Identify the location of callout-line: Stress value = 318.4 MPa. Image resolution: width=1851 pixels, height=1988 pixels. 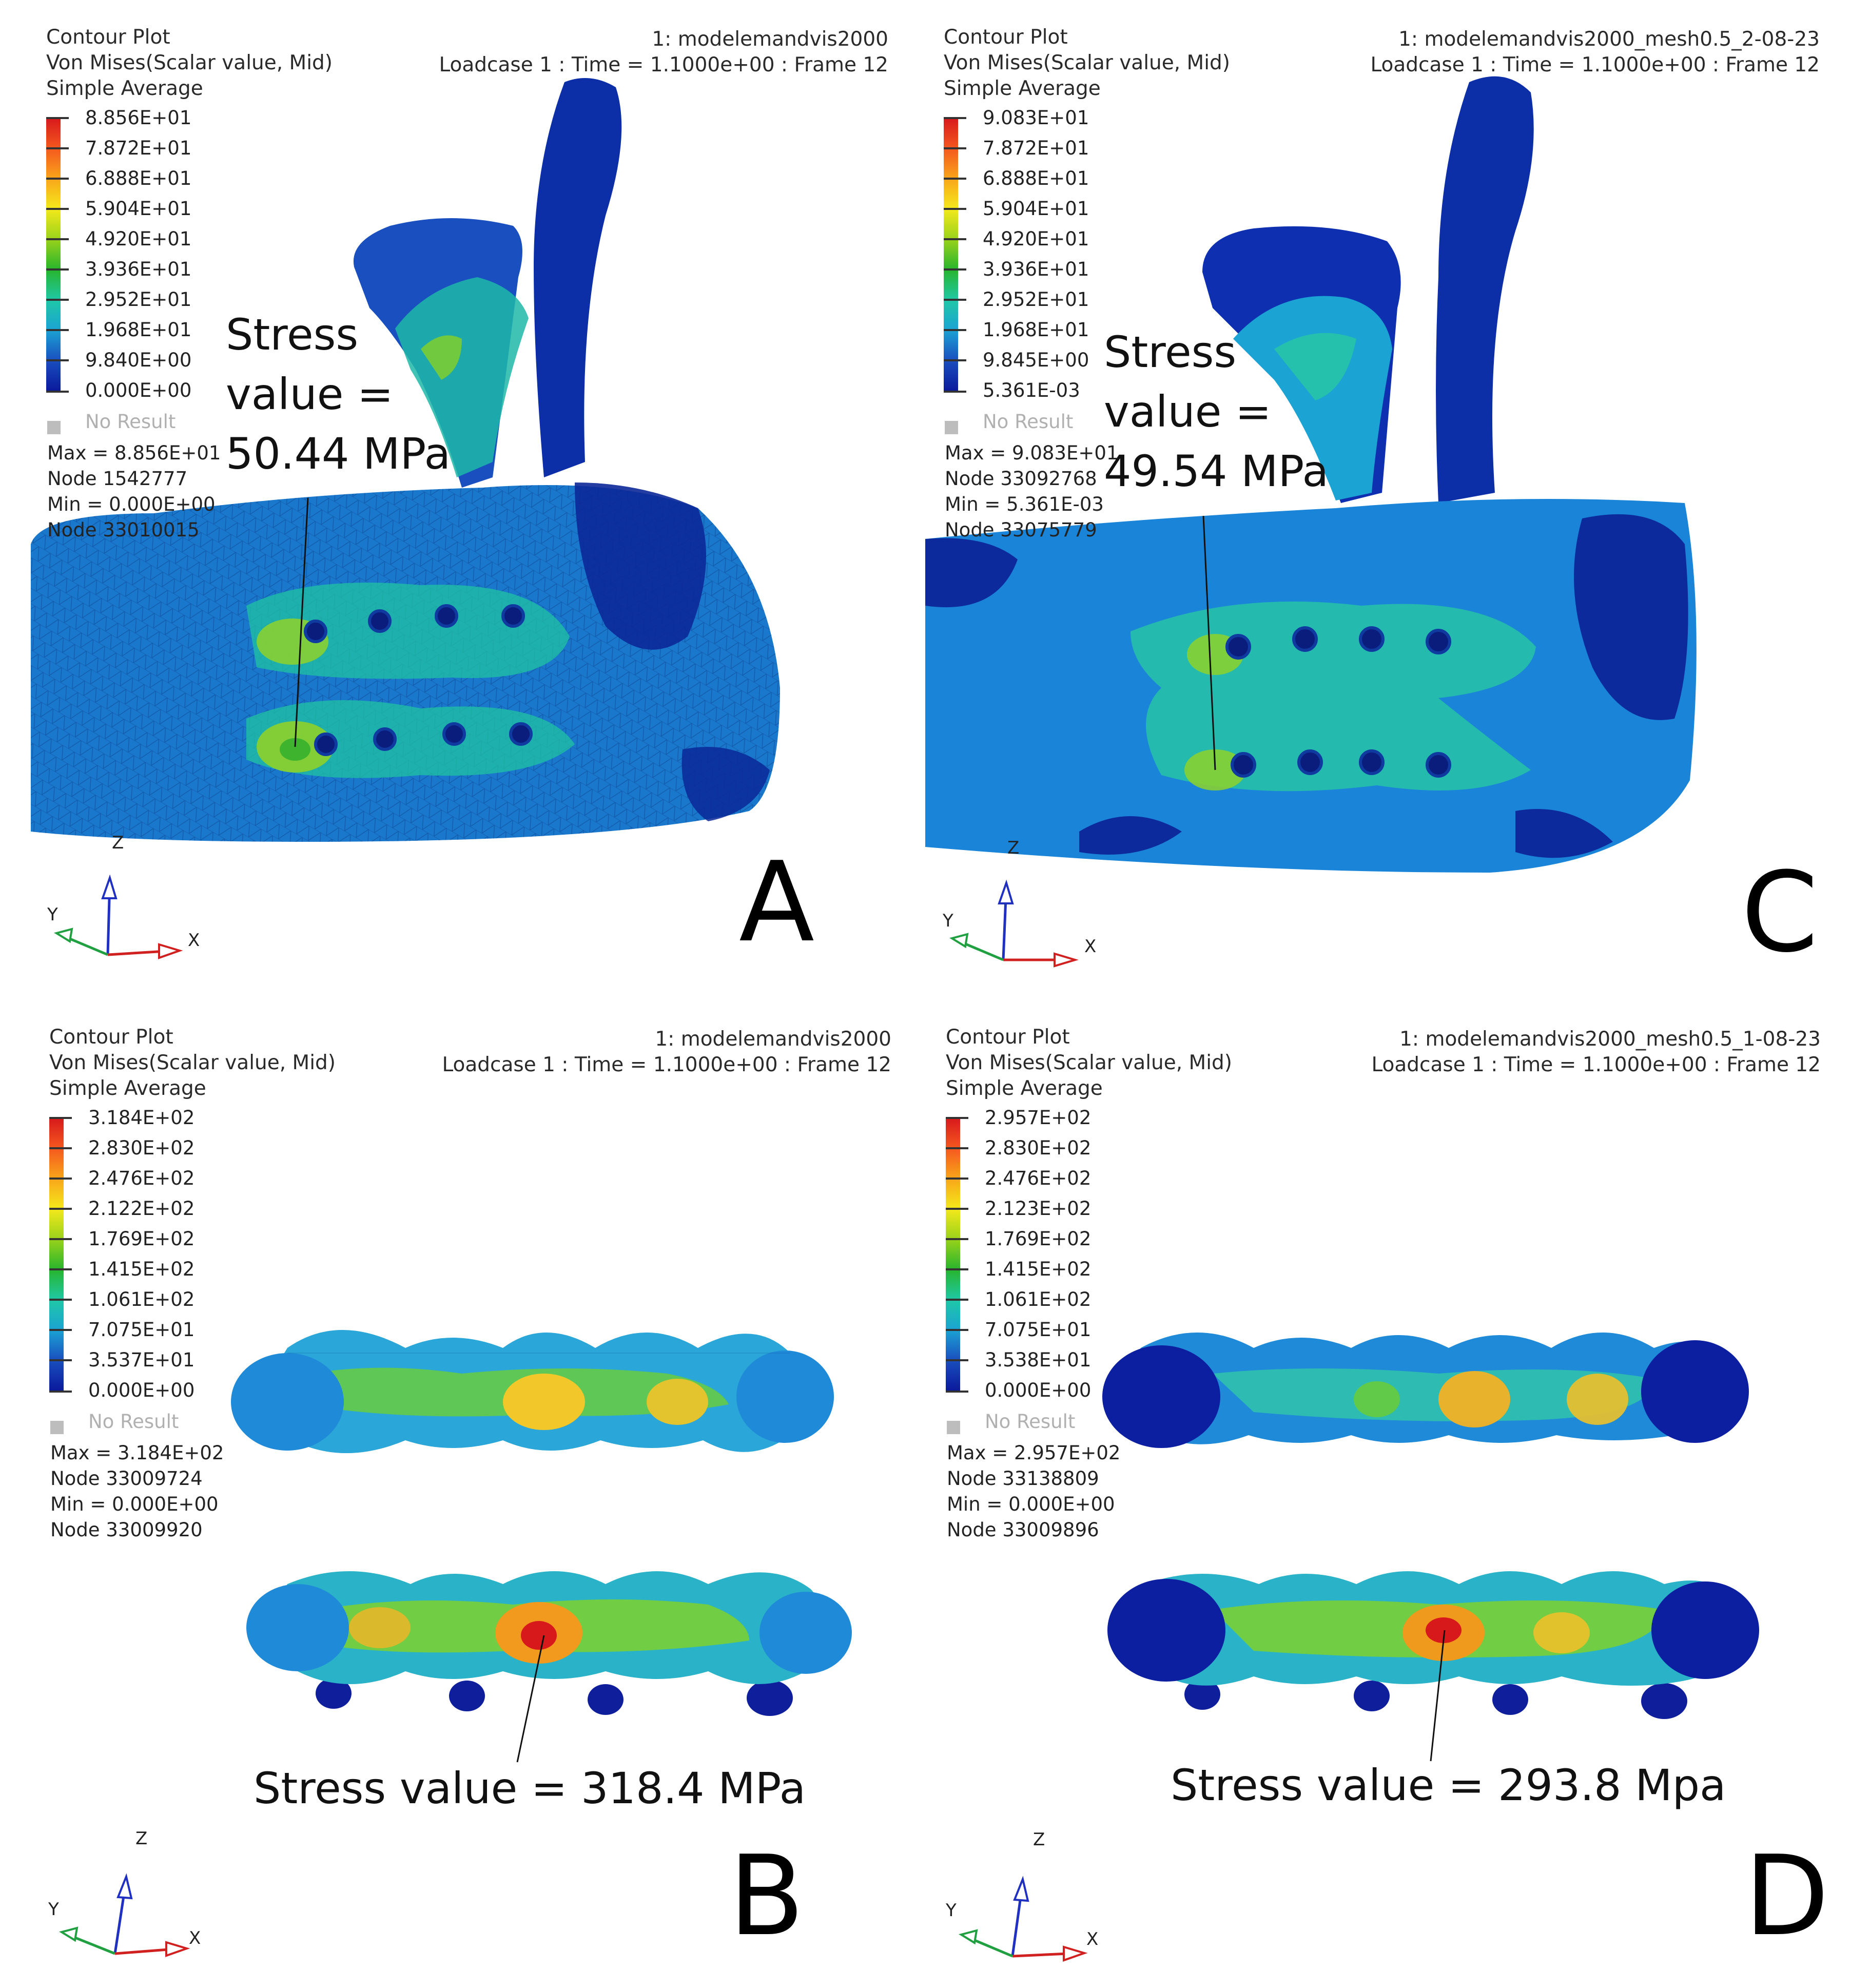
(530, 1788).